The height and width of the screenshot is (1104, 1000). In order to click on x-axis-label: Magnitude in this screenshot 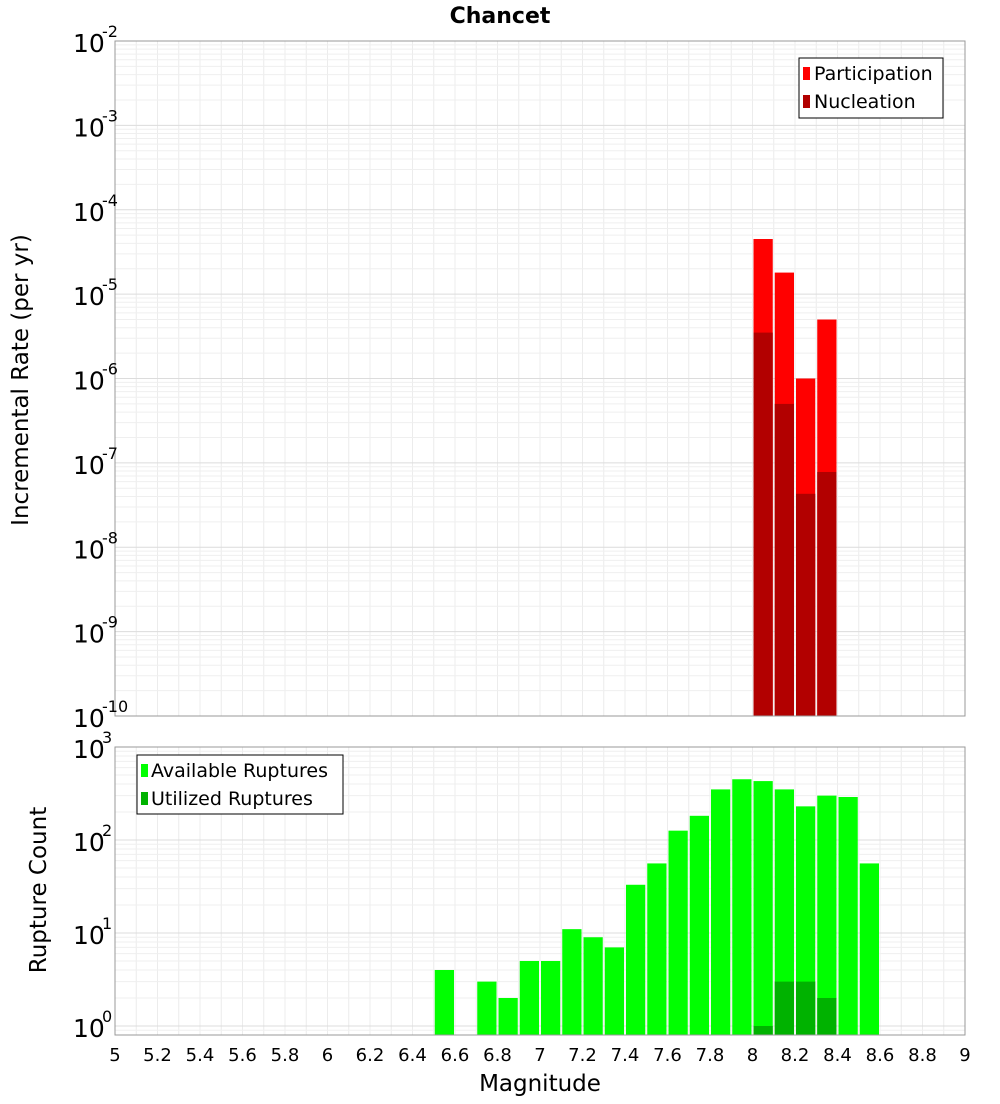, I will do `click(540, 1084)`.